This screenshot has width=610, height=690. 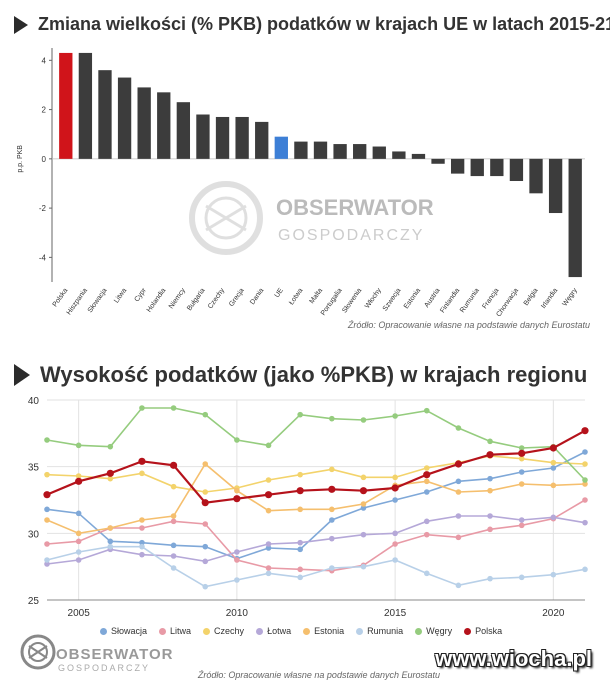 I want to click on legend-label: Polska, so click(x=489, y=631).